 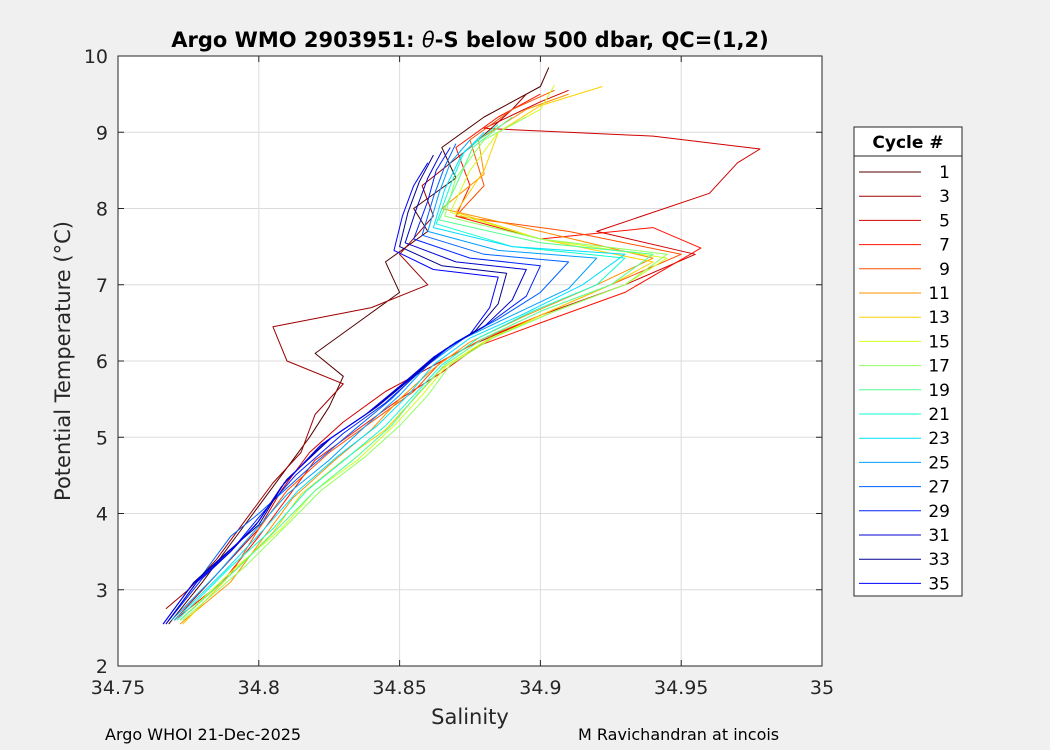 What do you see at coordinates (102, 515) in the screenshot?
I see `y-tick-label: 4` at bounding box center [102, 515].